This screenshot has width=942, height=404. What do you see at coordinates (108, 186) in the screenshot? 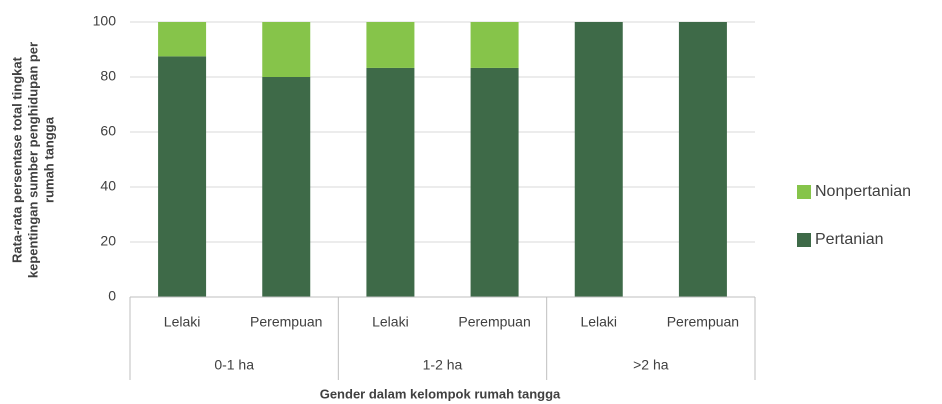
I see `y-tick-label: 40` at bounding box center [108, 186].